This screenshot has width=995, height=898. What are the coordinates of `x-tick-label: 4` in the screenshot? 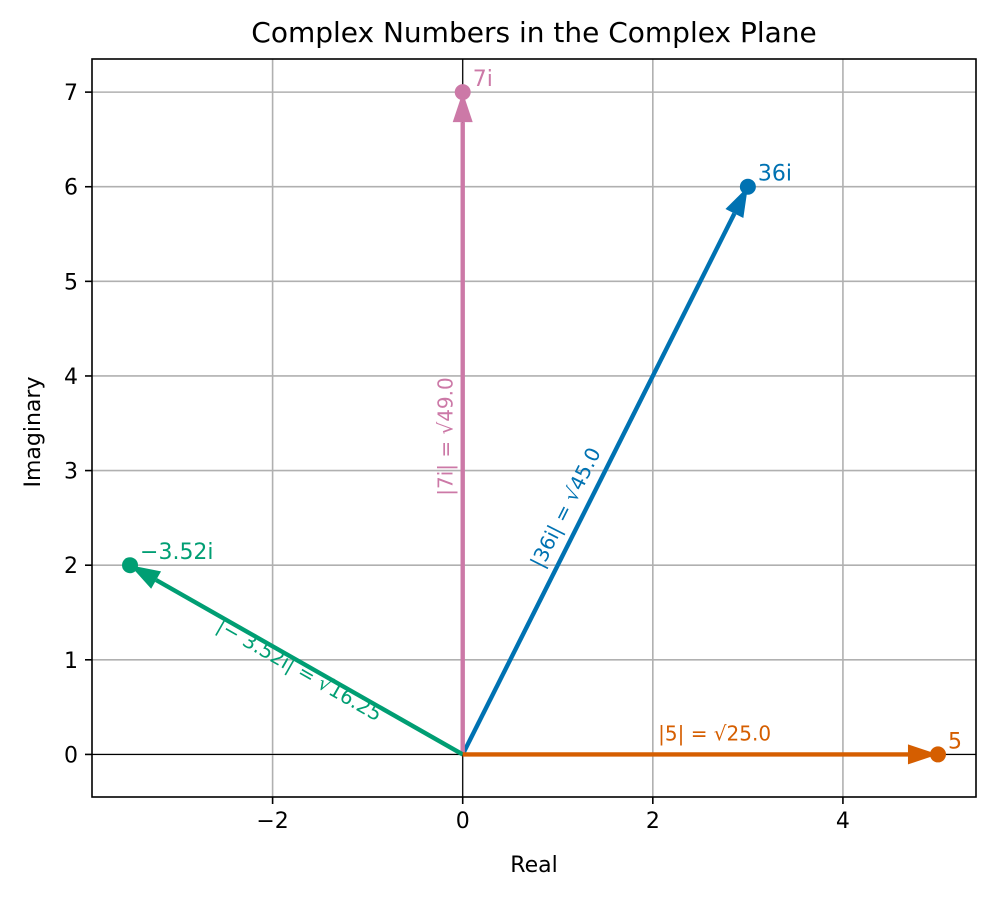 It's located at (843, 821).